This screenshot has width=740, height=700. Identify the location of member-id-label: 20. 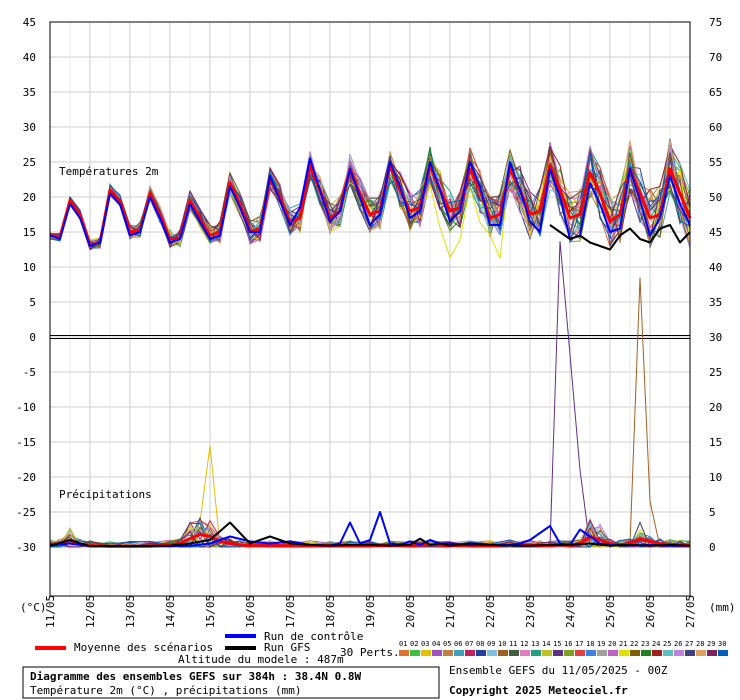
(612, 644).